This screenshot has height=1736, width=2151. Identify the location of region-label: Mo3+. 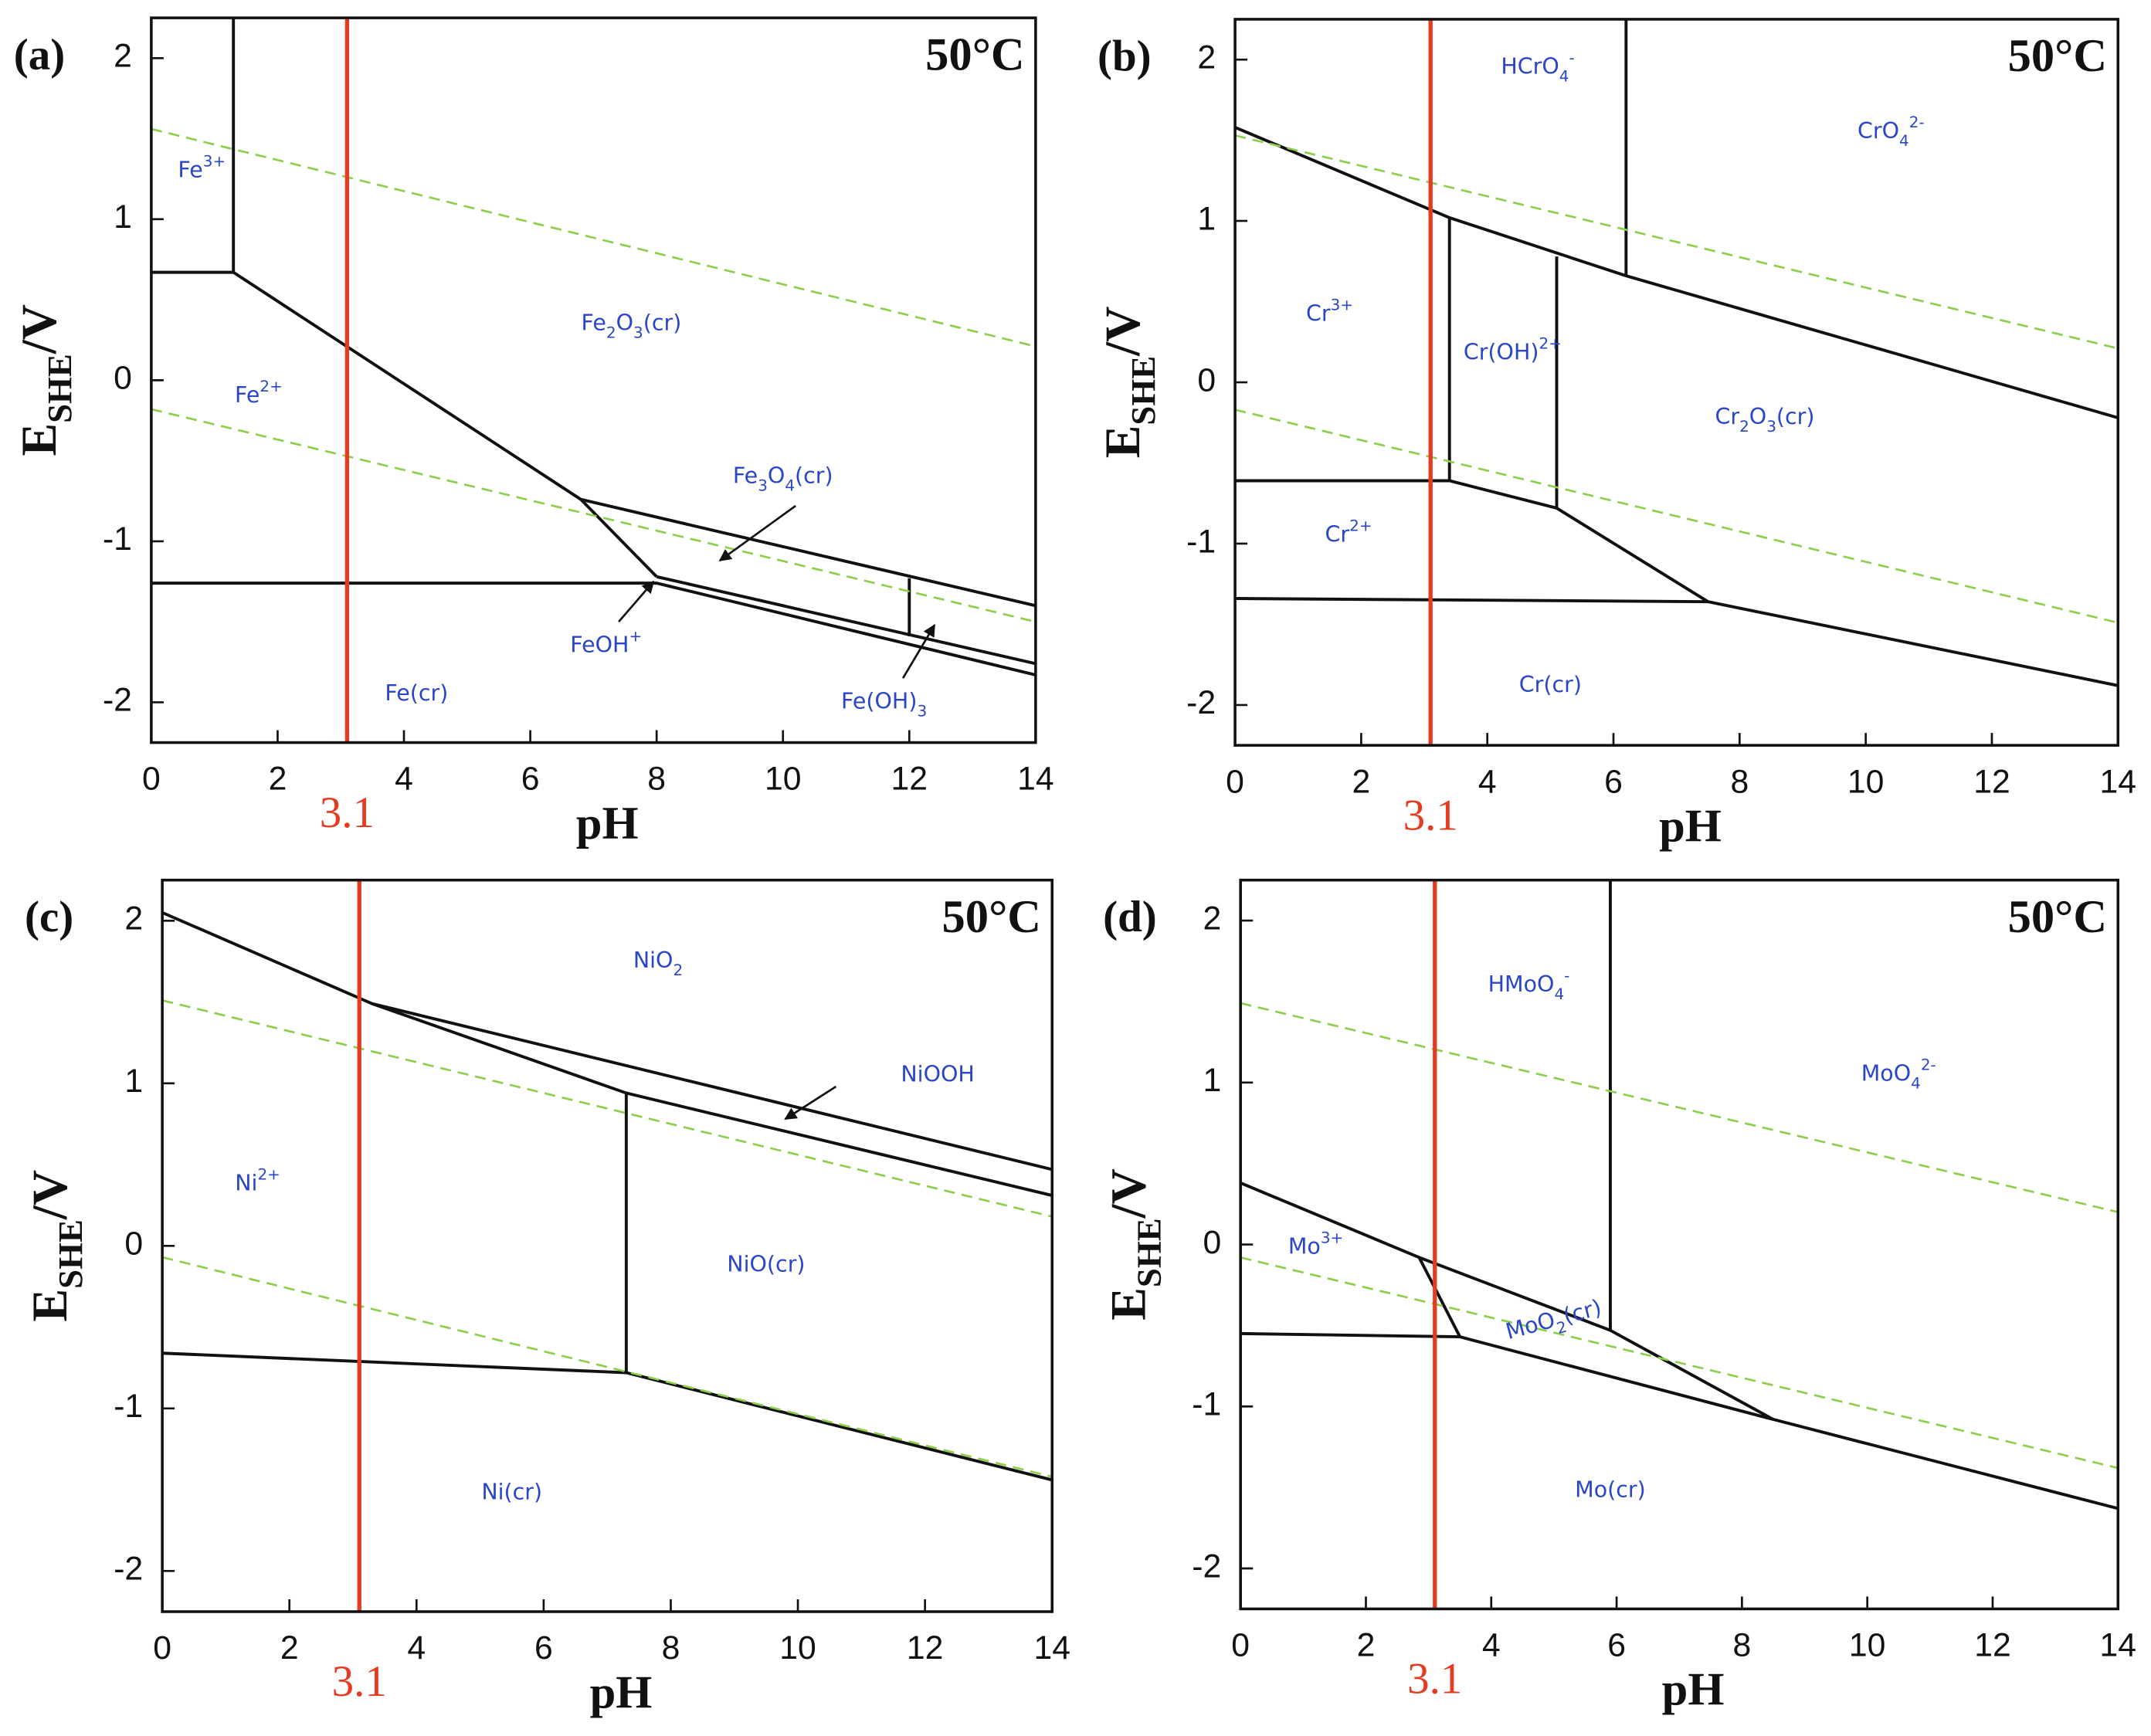
(1316, 1243).